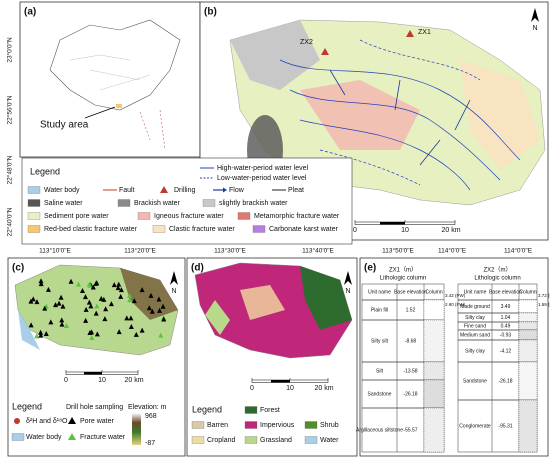 The height and width of the screenshot is (458, 550). I want to click on borehole-subtitle: Lithologic column, so click(497, 279).